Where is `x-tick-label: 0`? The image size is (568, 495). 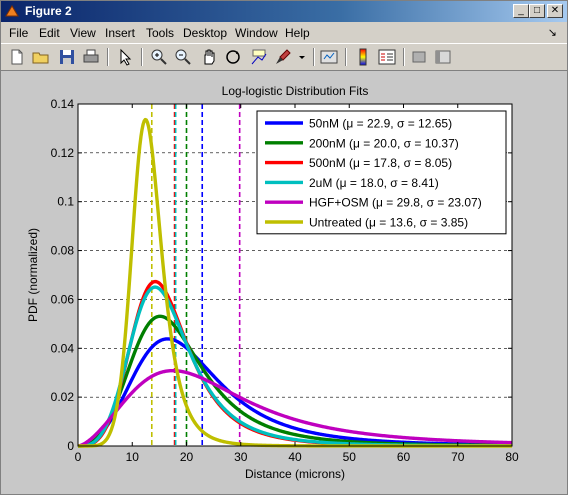 x-tick-label: 0 is located at coordinates (78, 457).